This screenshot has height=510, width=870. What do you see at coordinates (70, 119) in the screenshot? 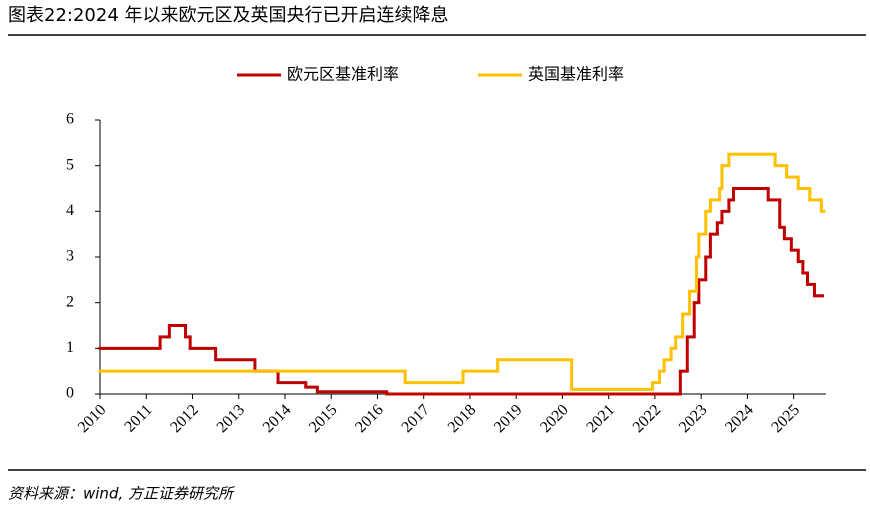
I see `y-tick-label: 6` at bounding box center [70, 119].